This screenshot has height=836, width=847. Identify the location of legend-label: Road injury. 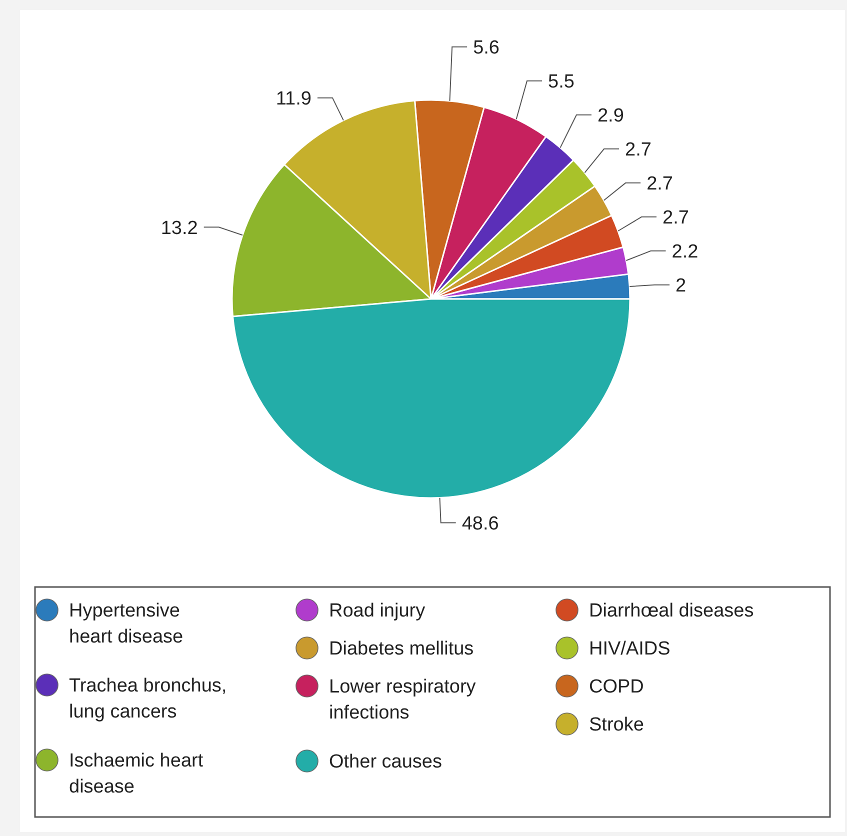
(377, 611).